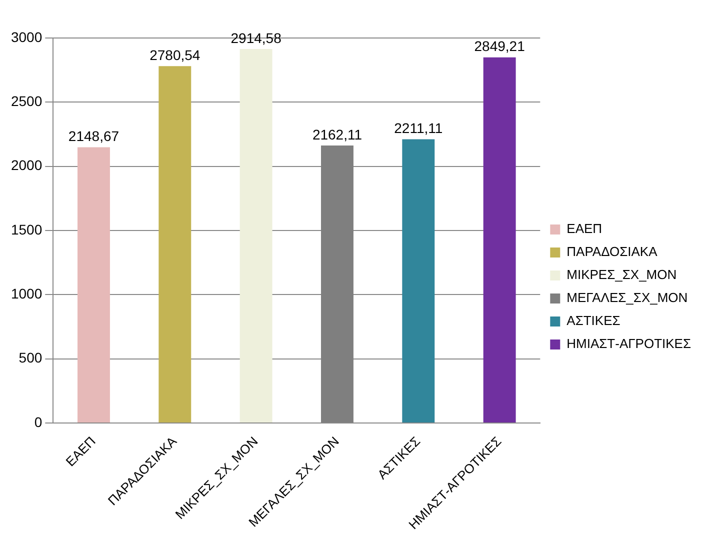 This screenshot has width=719, height=544. What do you see at coordinates (629, 344) in the screenshot?
I see `legend-label: ΗΜΙΑΣΤ-ΑΓΡΟΤΙΚΕΣ` at bounding box center [629, 344].